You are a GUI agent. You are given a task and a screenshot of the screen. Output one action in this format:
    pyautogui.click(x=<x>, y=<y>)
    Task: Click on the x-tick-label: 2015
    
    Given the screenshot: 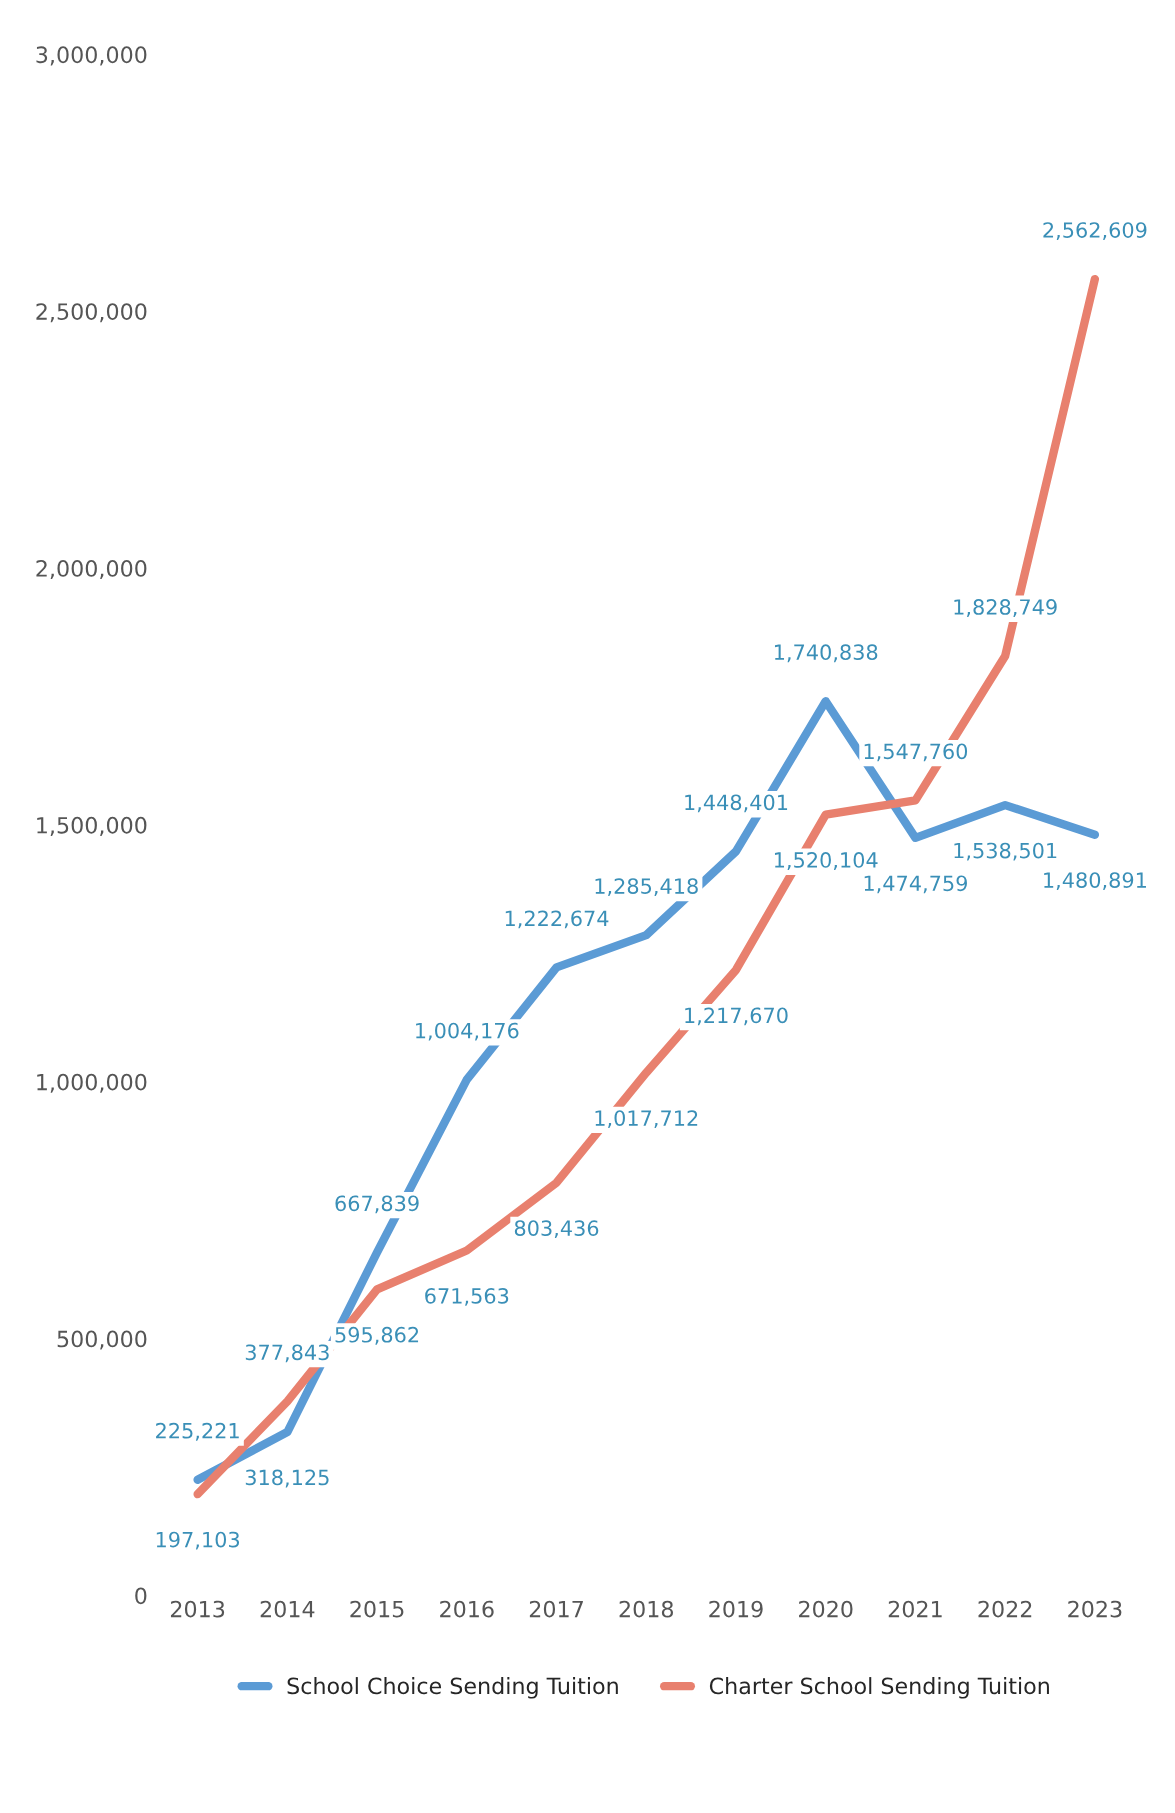 What is the action you would take?
    pyautogui.click(x=377, y=1609)
    